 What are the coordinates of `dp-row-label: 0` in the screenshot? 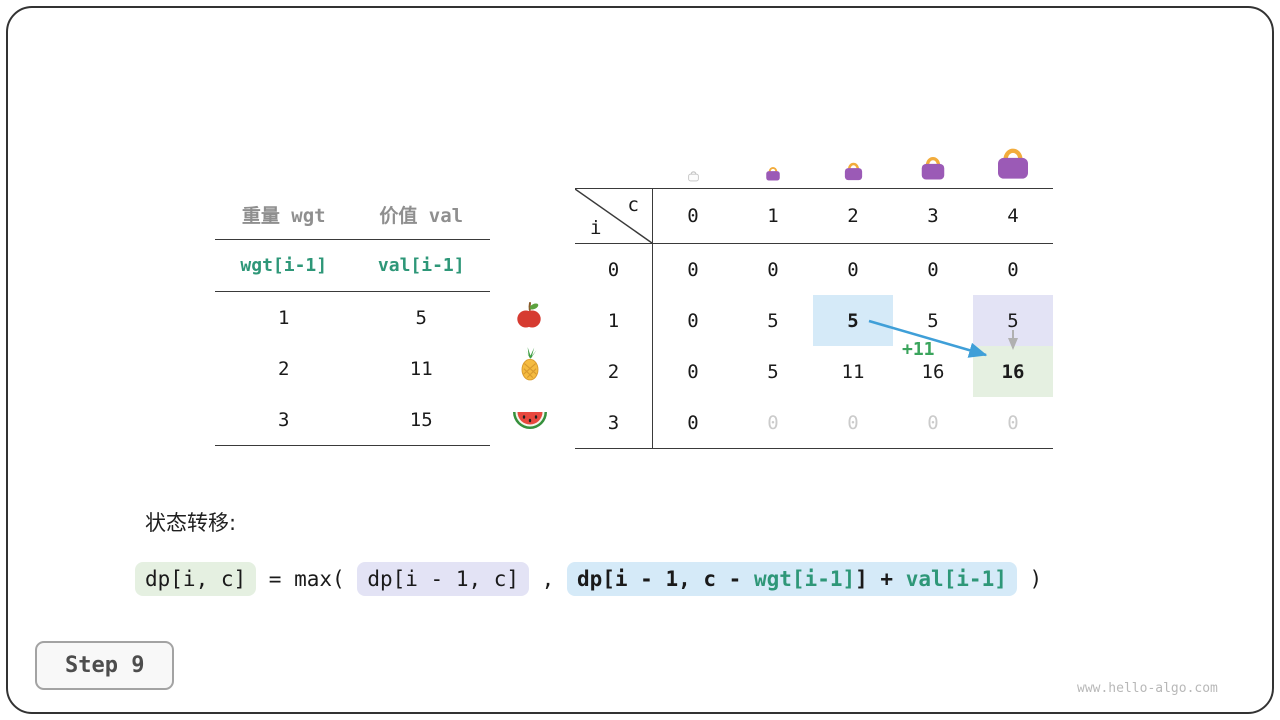 It's located at (614, 269).